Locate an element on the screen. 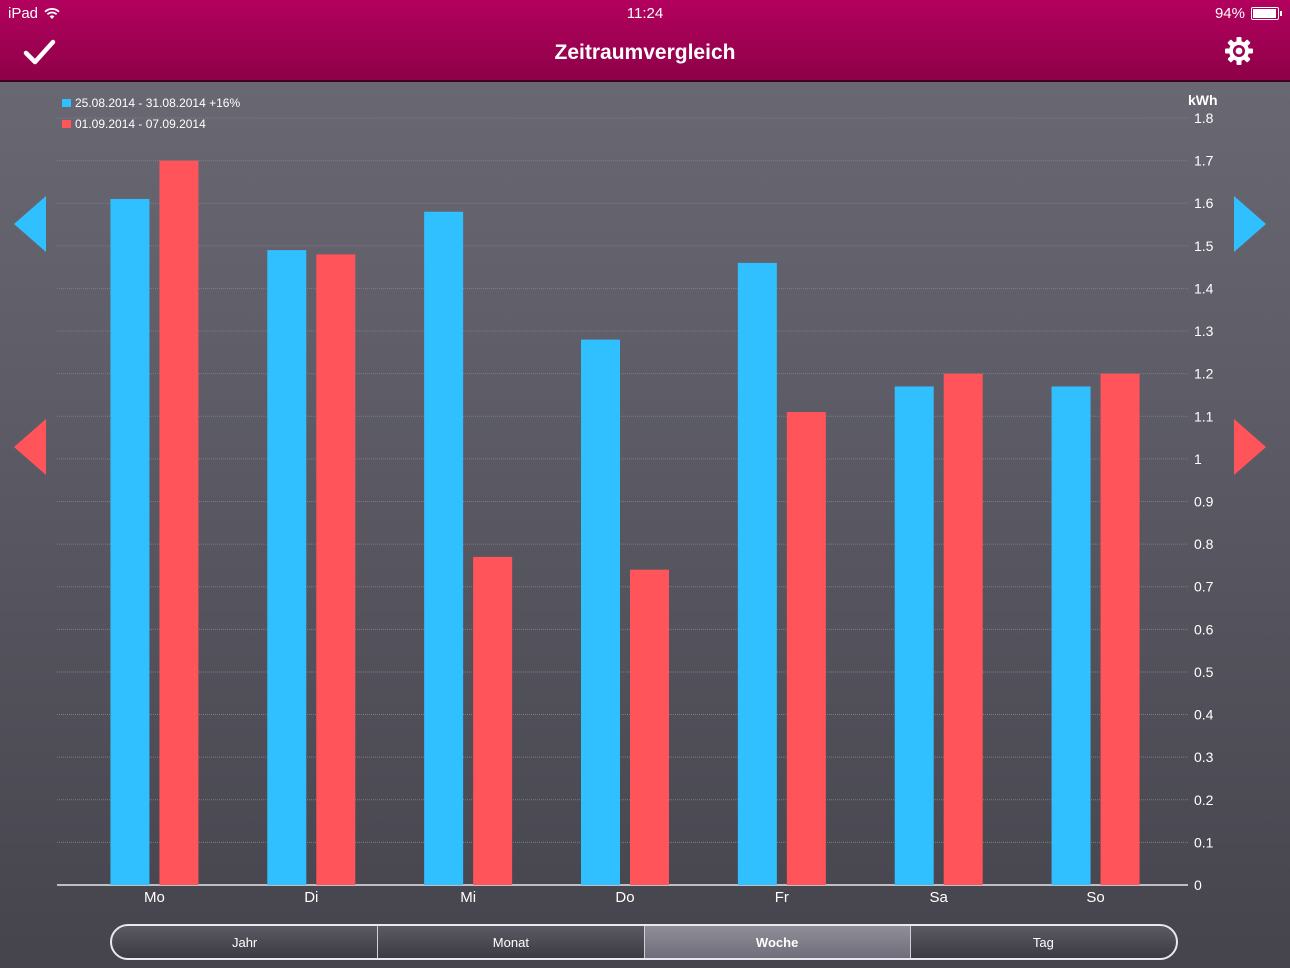 This screenshot has width=1290, height=968. y-tick-label: 0.7 is located at coordinates (1204, 587).